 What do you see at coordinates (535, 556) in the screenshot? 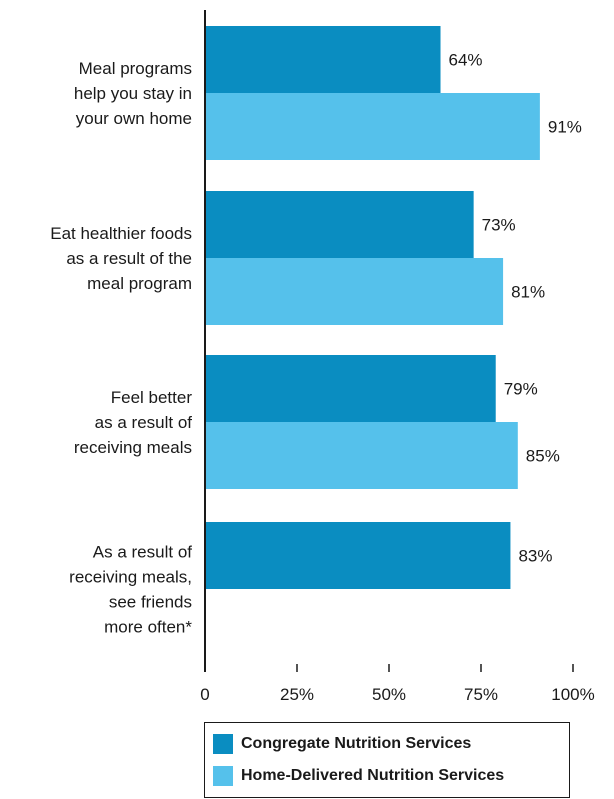
I see `value-label-congregate-nutrition-services-4: 83%` at bounding box center [535, 556].